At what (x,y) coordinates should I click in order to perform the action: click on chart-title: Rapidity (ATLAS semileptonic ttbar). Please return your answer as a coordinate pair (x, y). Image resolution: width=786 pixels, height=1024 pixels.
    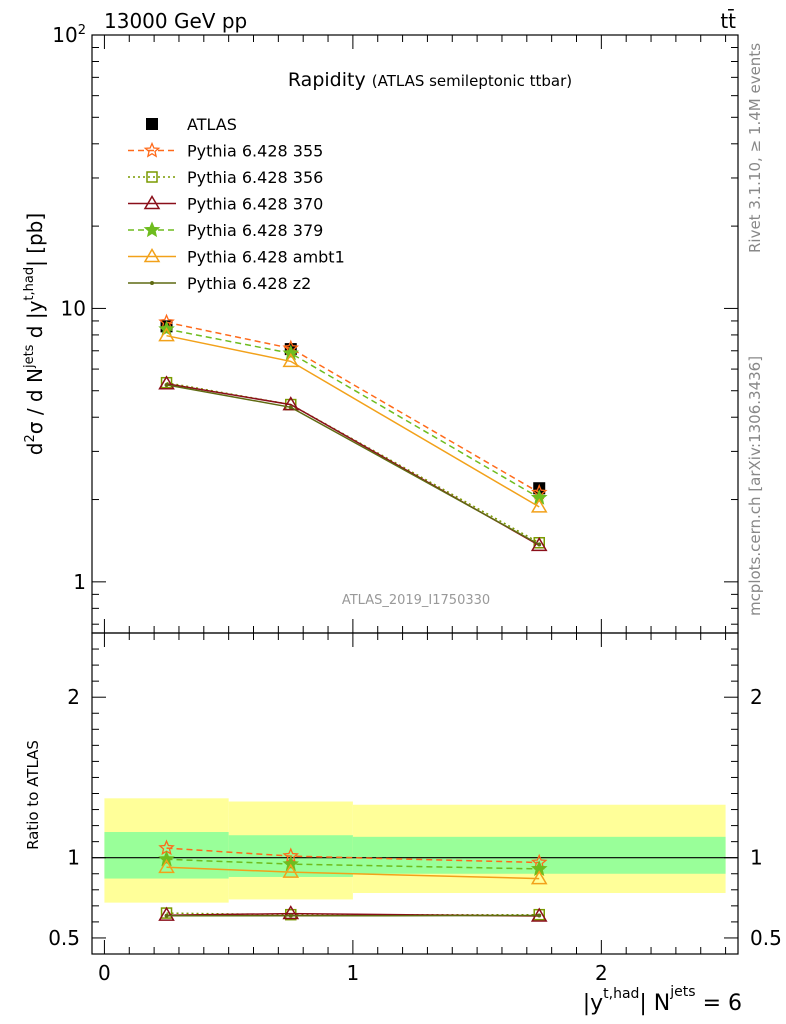
    Looking at the image, I should click on (430, 80).